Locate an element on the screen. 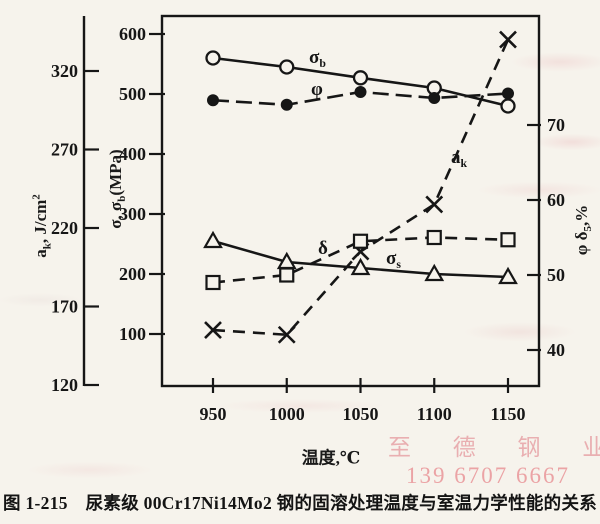 The image size is (600, 524). series-delta-line is located at coordinates (360, 260).